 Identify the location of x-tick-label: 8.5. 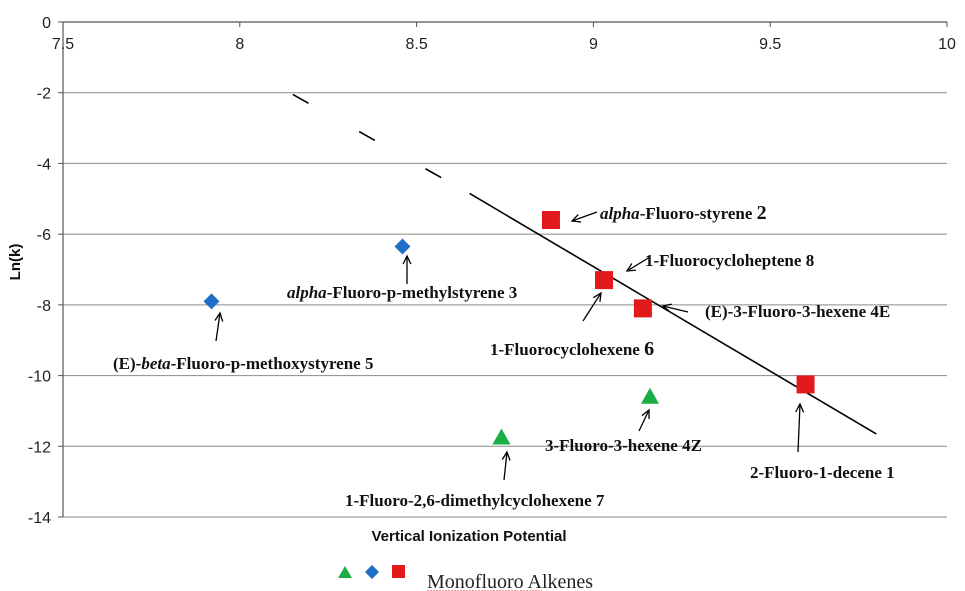
(416, 44).